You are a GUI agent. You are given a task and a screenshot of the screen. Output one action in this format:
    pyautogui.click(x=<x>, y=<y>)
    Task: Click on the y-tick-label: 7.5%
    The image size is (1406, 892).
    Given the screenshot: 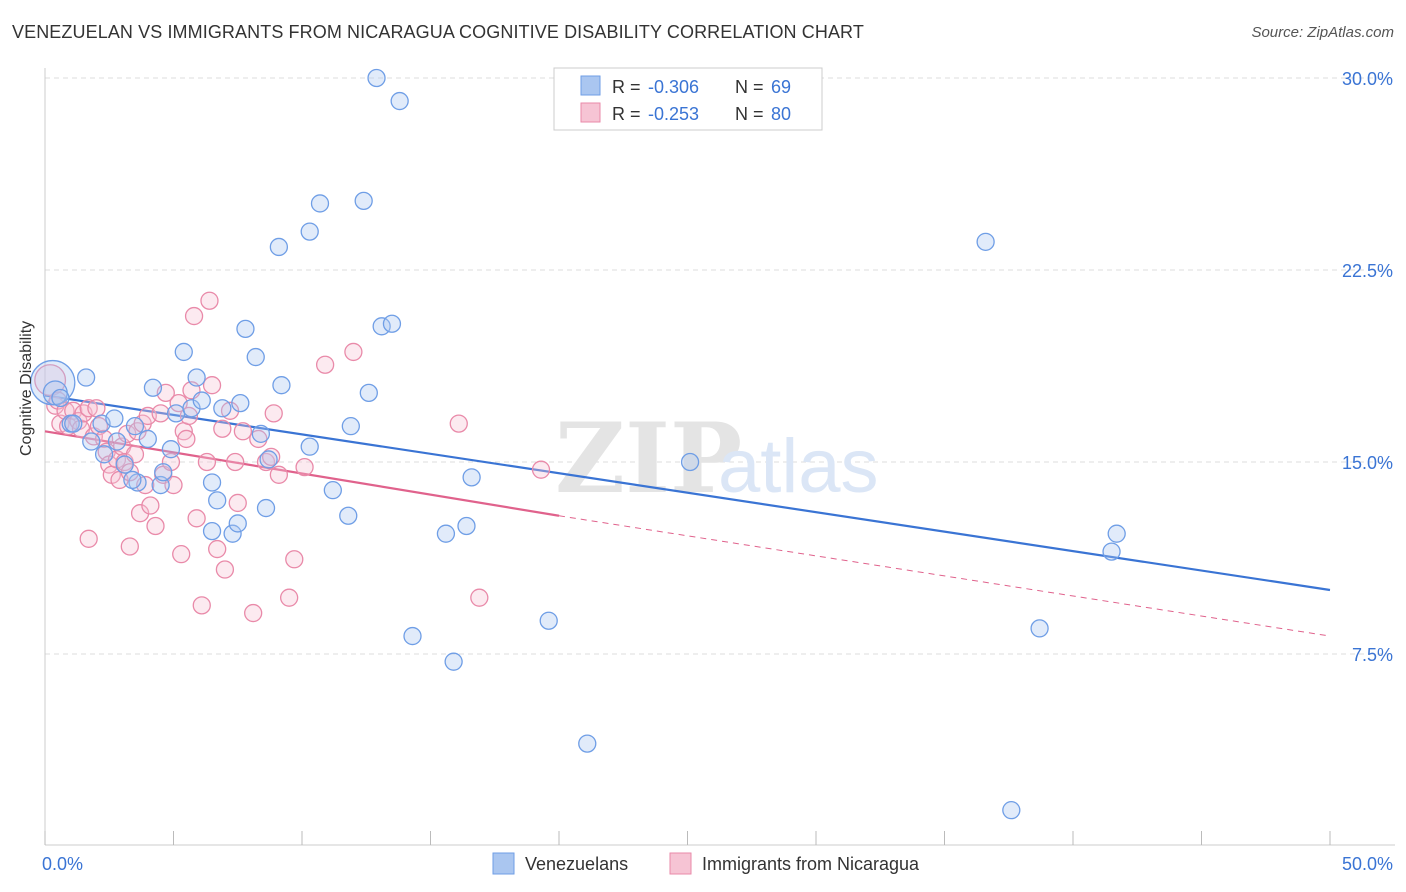 What is the action you would take?
    pyautogui.click(x=1372, y=655)
    